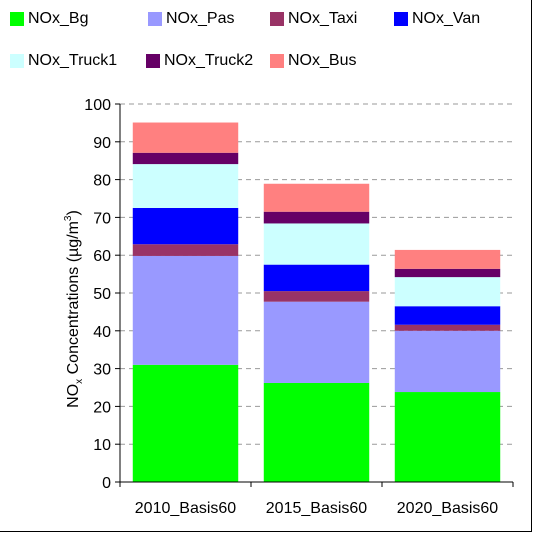 The image size is (533, 533). I want to click on bar-segment-nox-truck1-2010-basis60, so click(185, 186).